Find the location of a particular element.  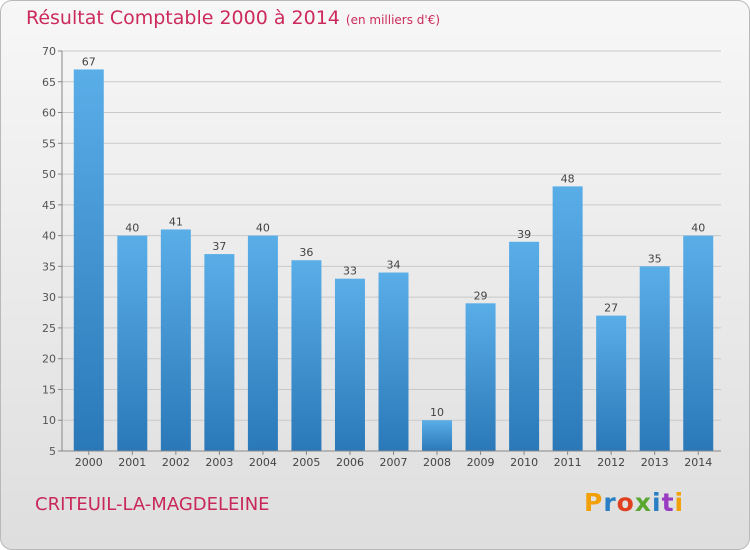

logo-letter: o is located at coordinates (625, 502).